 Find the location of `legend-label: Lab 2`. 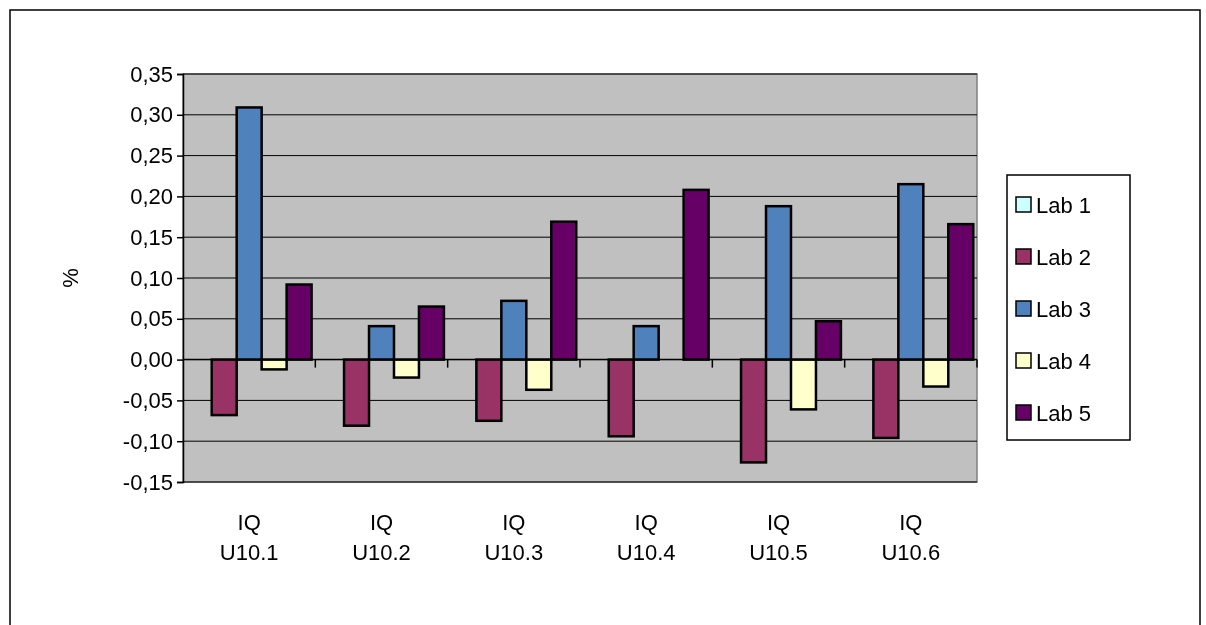

legend-label: Lab 2 is located at coordinates (1064, 257).